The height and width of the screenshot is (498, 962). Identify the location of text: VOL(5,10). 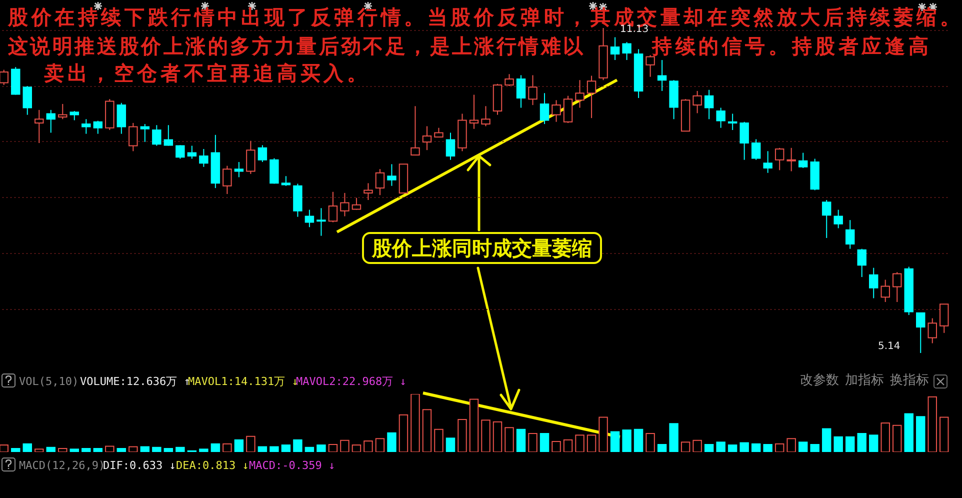
(49, 381).